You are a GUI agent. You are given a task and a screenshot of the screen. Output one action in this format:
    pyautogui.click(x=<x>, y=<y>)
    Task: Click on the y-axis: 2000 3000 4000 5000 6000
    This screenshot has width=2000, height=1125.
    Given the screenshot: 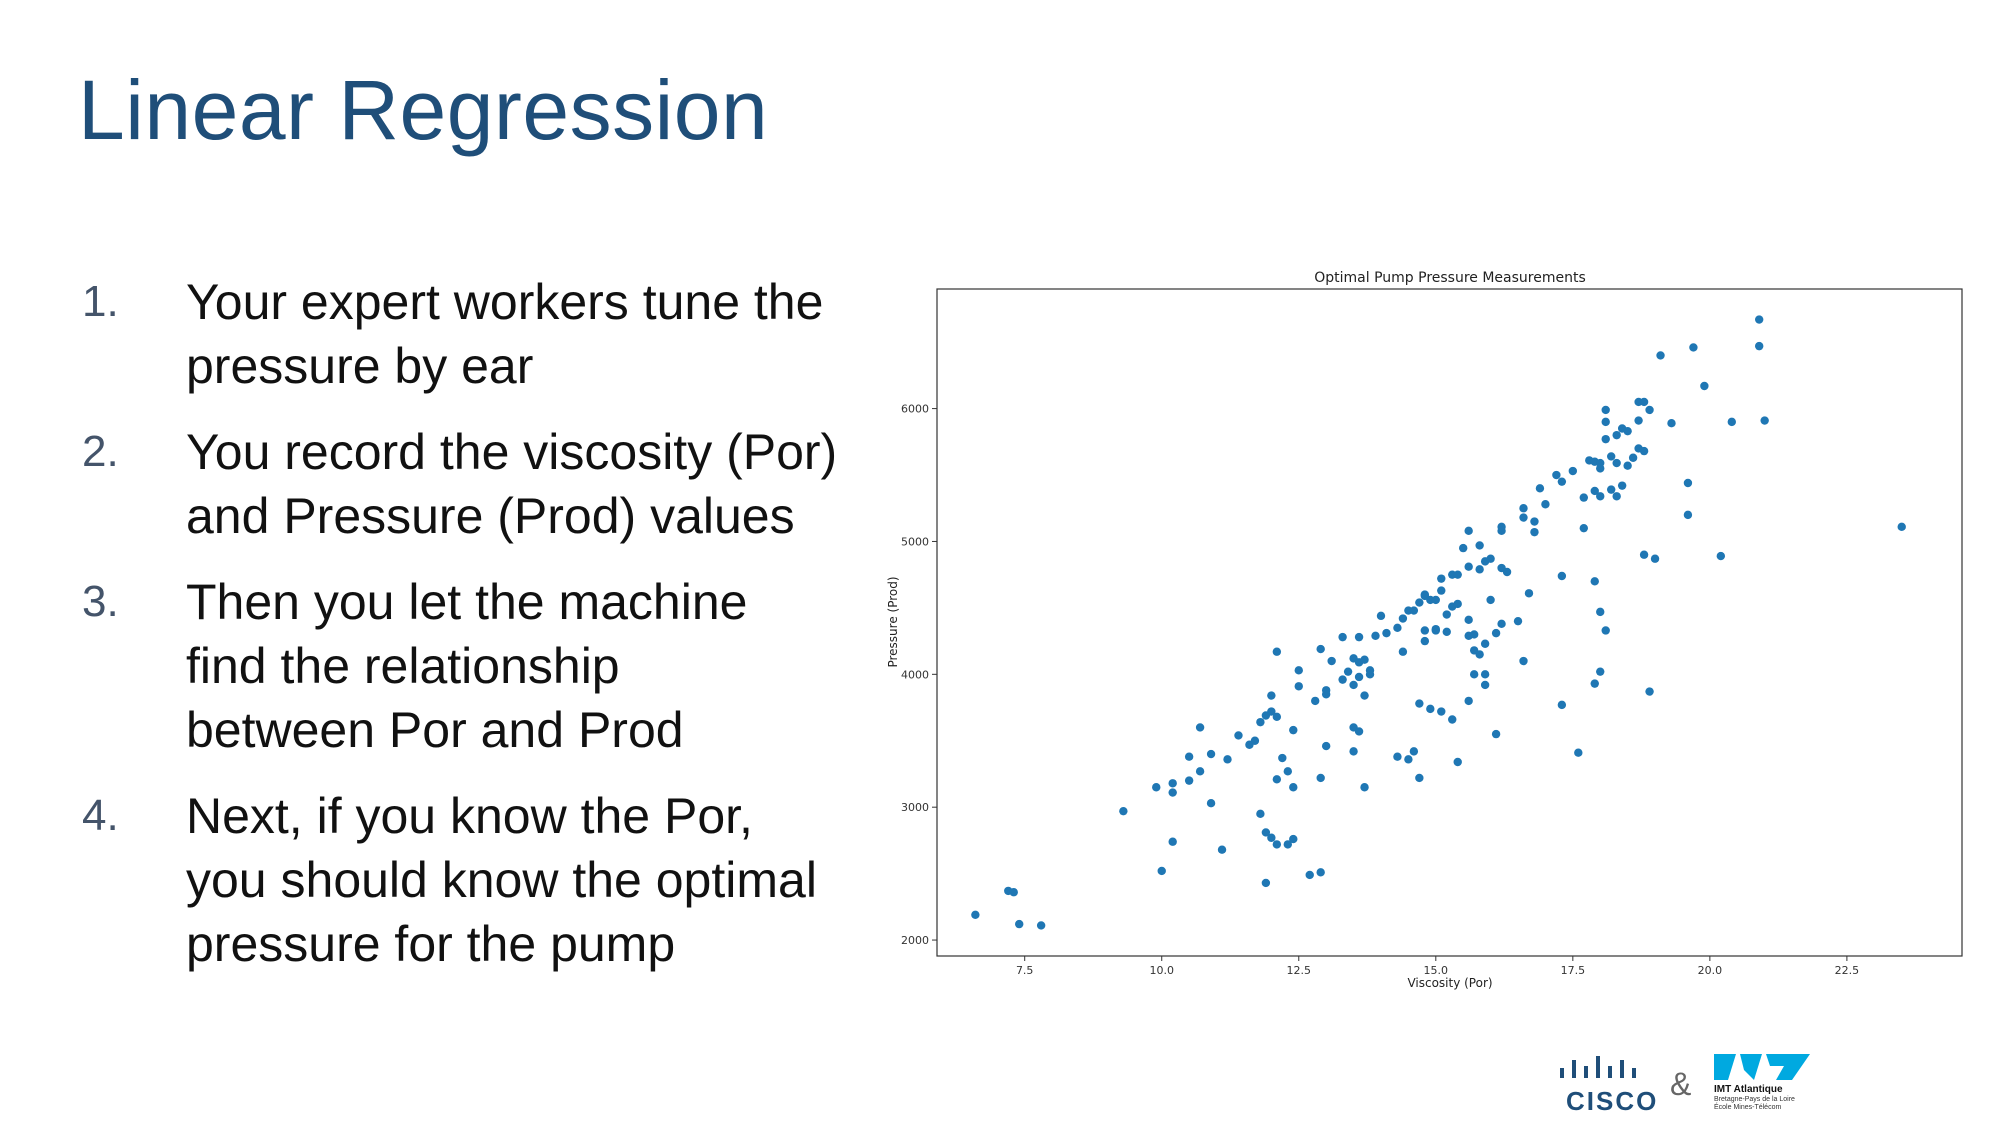 What is the action you would take?
    pyautogui.click(x=919, y=675)
    